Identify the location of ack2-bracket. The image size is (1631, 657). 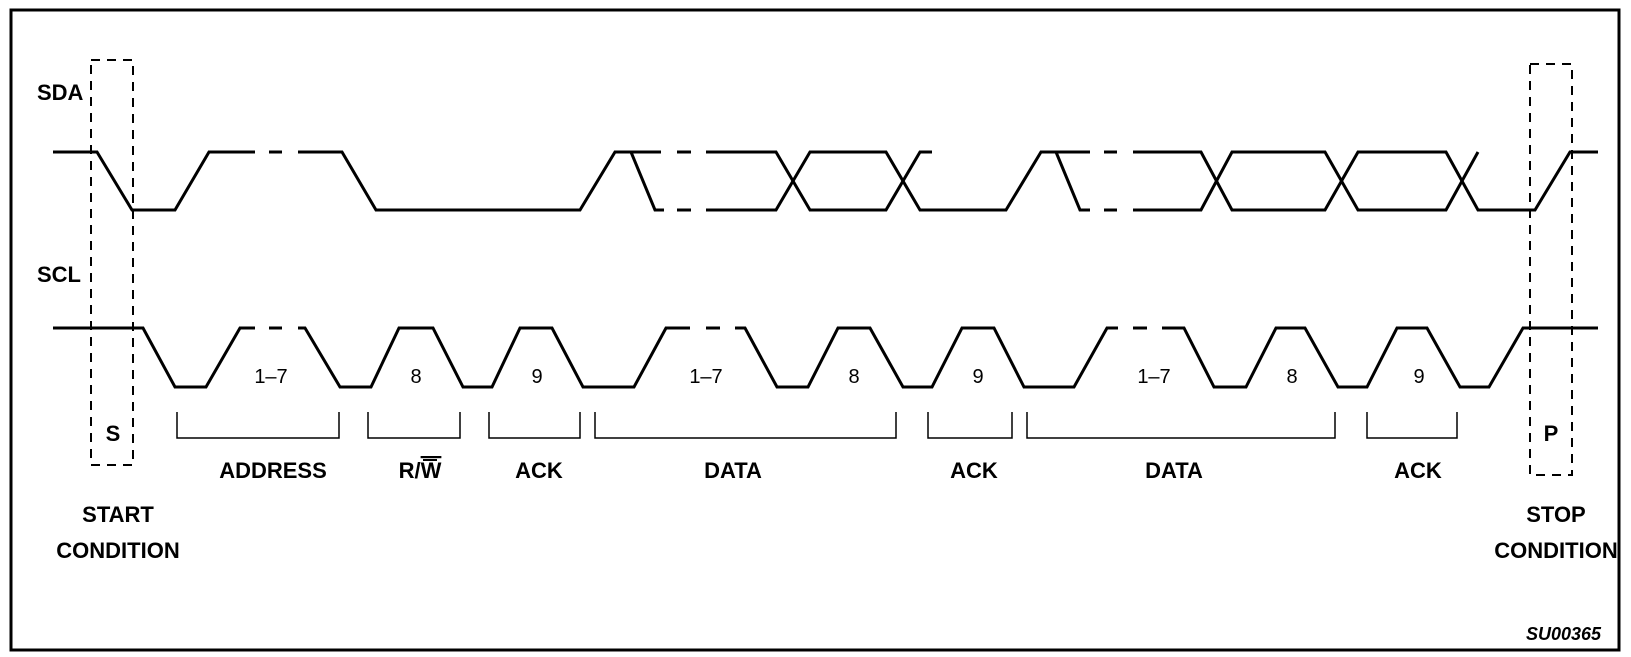
(970, 425).